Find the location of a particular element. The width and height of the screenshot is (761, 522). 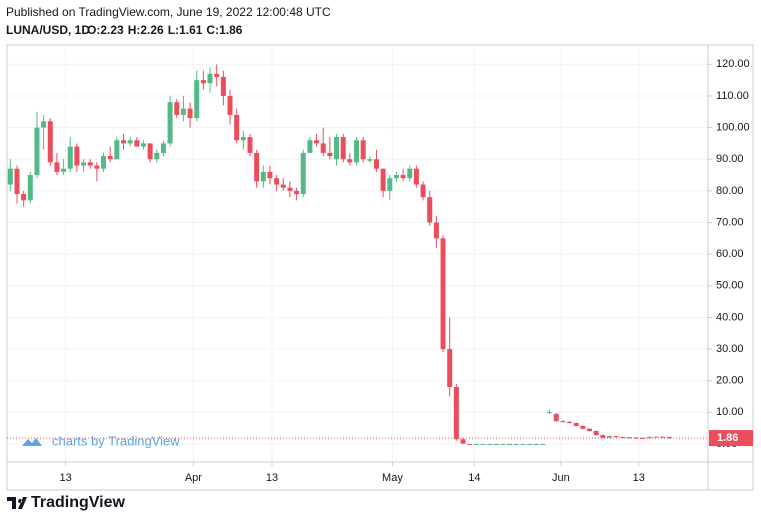

ohlc-value: 2.26 is located at coordinates (152, 30).